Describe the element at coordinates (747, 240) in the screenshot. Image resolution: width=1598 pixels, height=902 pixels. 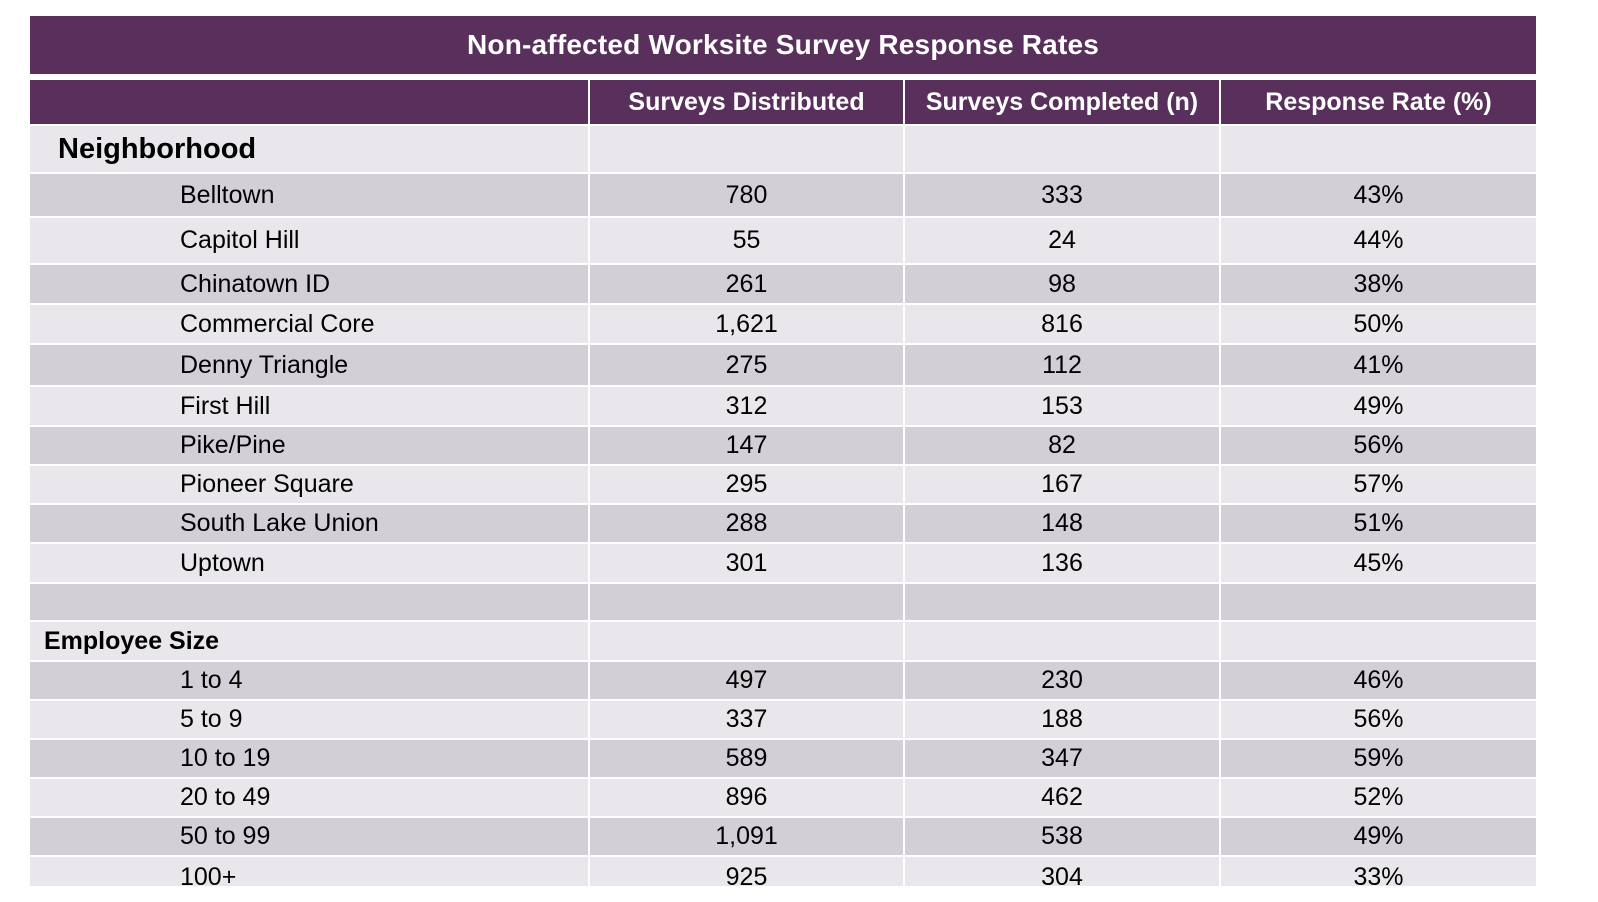
I see `distributed-cell: 55` at that location.